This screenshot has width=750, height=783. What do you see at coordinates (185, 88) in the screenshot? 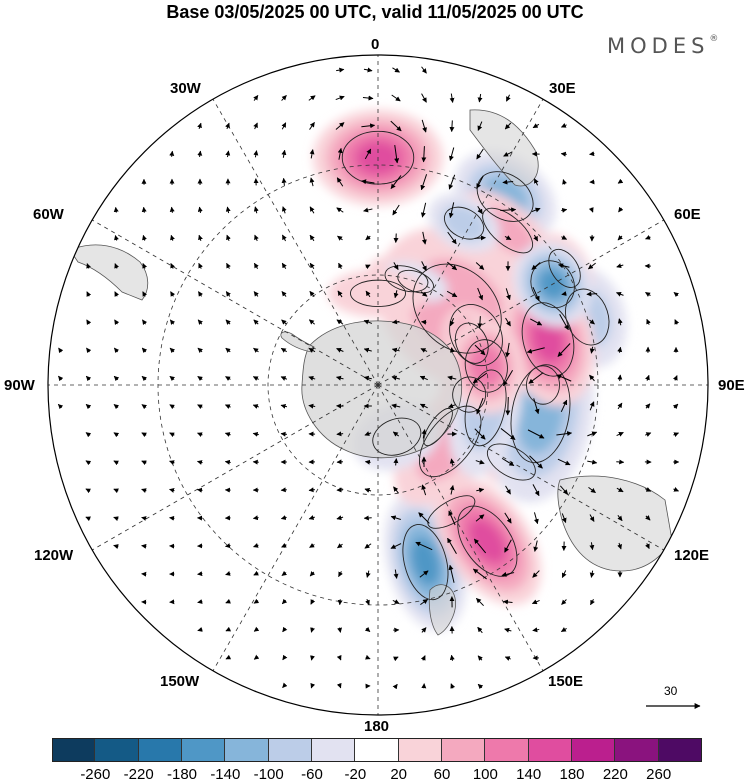
I see `lon-label-30w: 30W` at bounding box center [185, 88].